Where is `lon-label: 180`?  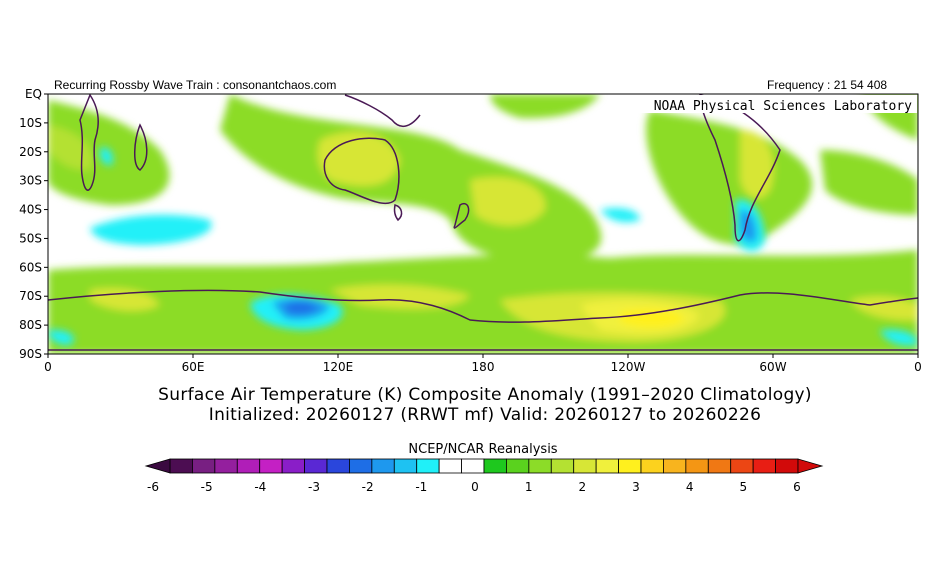
lon-label: 180 is located at coordinates (483, 367).